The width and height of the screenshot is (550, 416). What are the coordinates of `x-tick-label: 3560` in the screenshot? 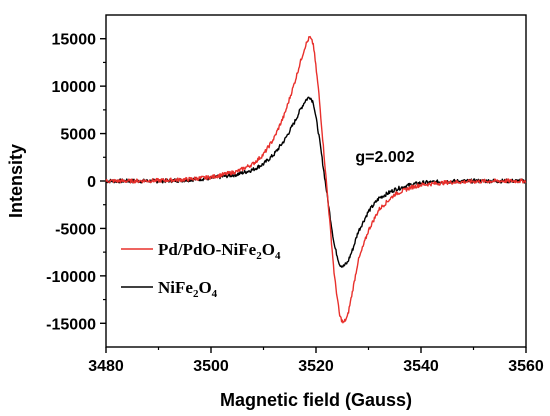 It's located at (526, 366).